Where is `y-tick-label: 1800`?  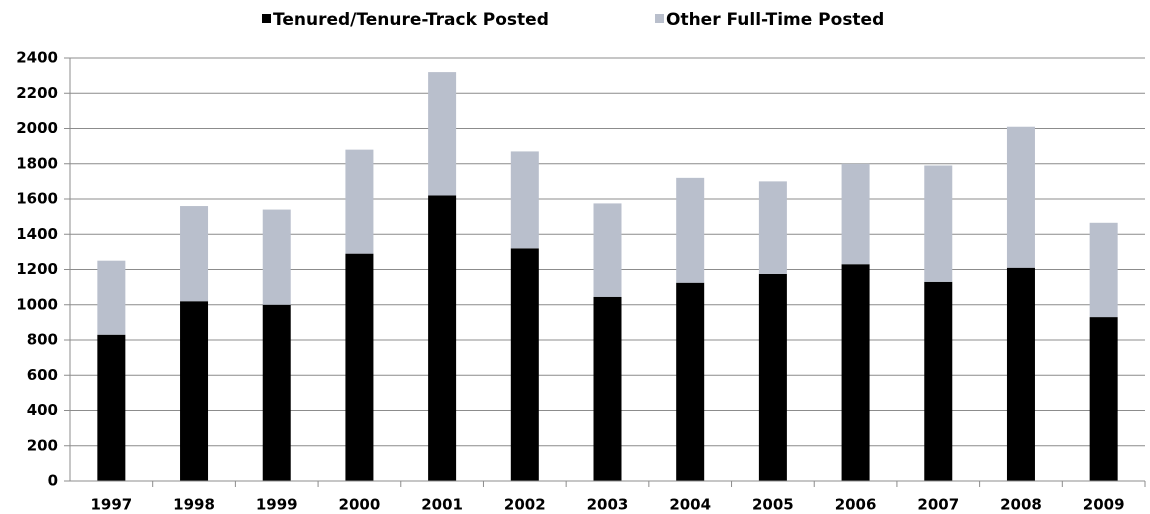 y-tick-label: 1800 is located at coordinates (37, 163).